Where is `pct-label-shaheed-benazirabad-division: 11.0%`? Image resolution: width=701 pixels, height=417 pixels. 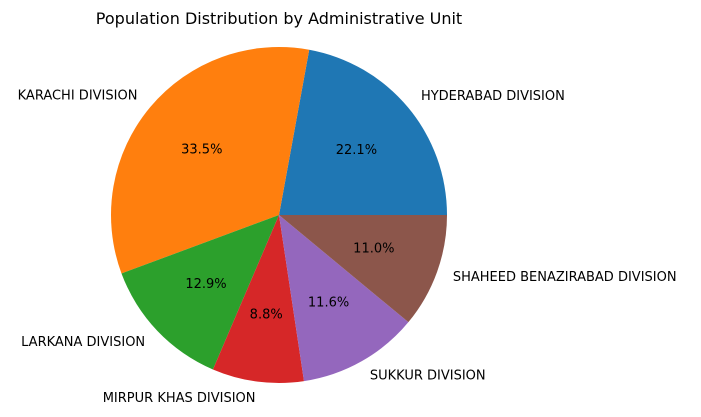 pct-label-shaheed-benazirabad-division: 11.0% is located at coordinates (373, 249).